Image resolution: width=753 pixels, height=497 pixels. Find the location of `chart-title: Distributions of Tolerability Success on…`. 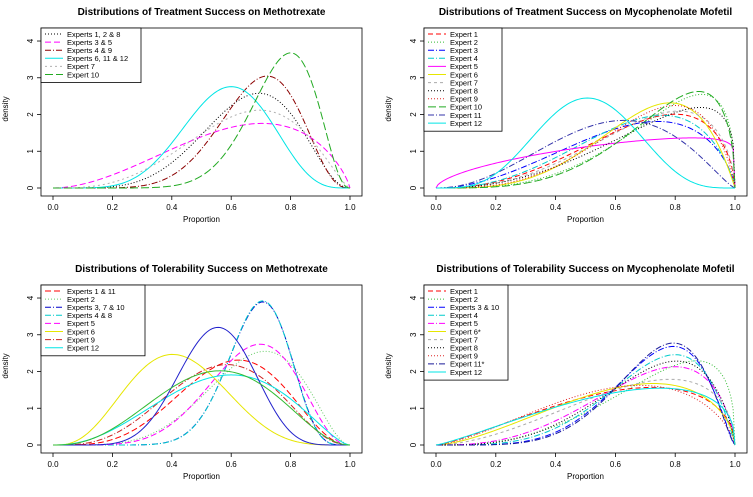

chart-title: Distributions of Tolerability Success on… is located at coordinates (201, 269).